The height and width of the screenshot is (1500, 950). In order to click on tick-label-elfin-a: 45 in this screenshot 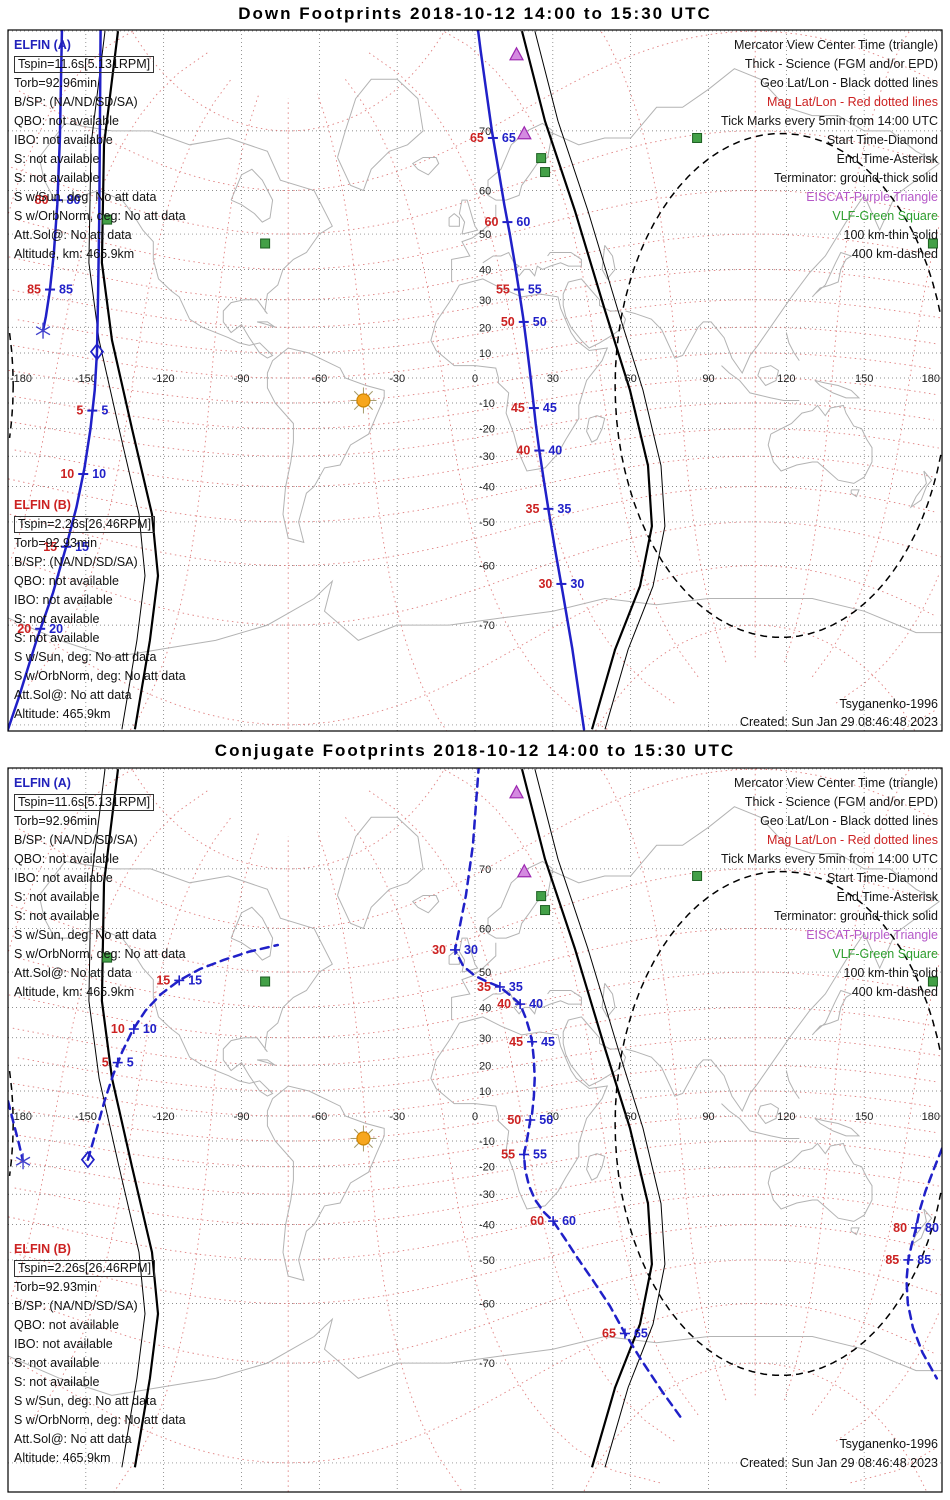, I will do `click(548, 1042)`.